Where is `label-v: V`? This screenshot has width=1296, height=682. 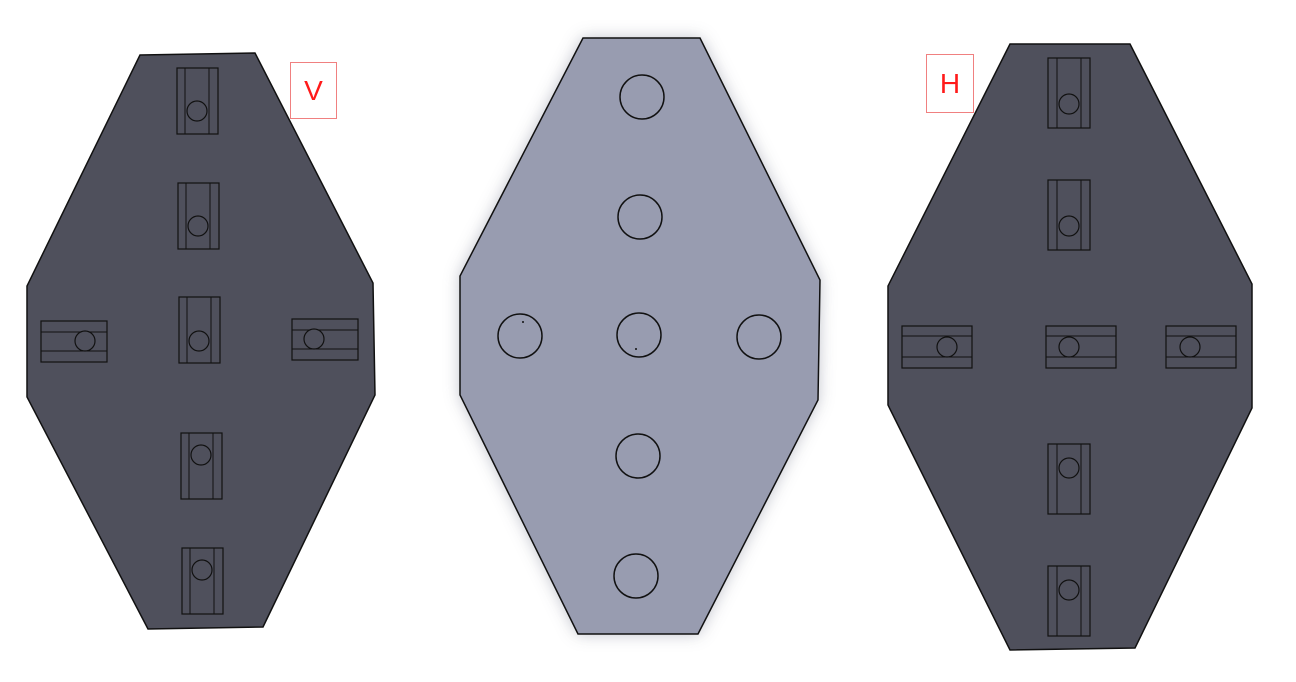
label-v: V is located at coordinates (313, 90).